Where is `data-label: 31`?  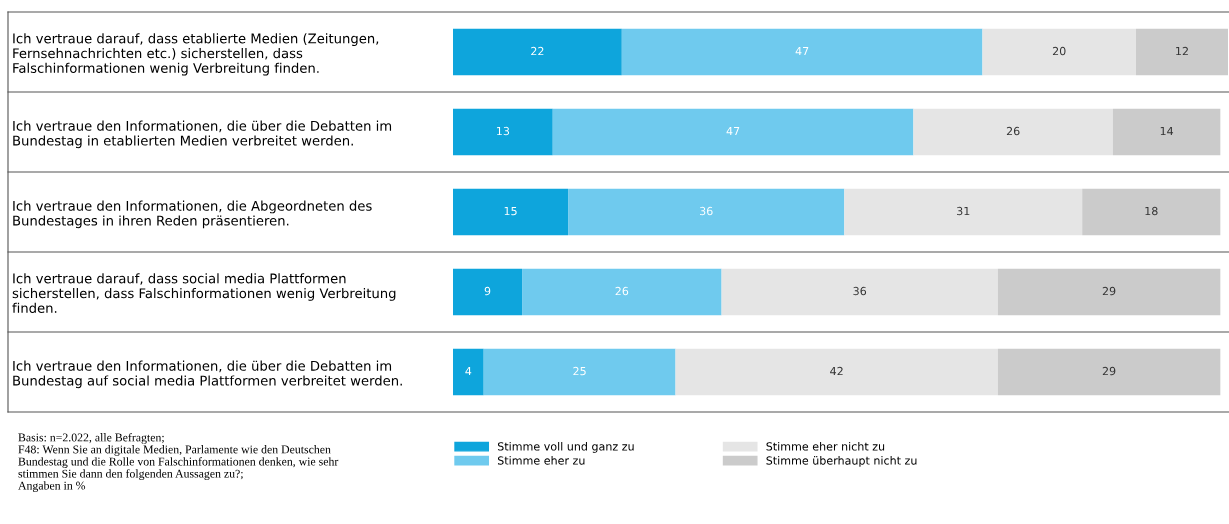
data-label: 31 is located at coordinates (963, 211).